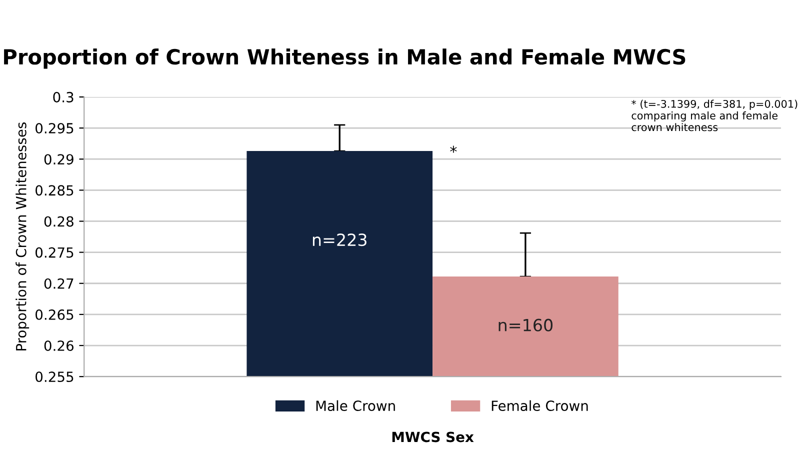  I want to click on y-tick-label: 0.27, so click(59, 283).